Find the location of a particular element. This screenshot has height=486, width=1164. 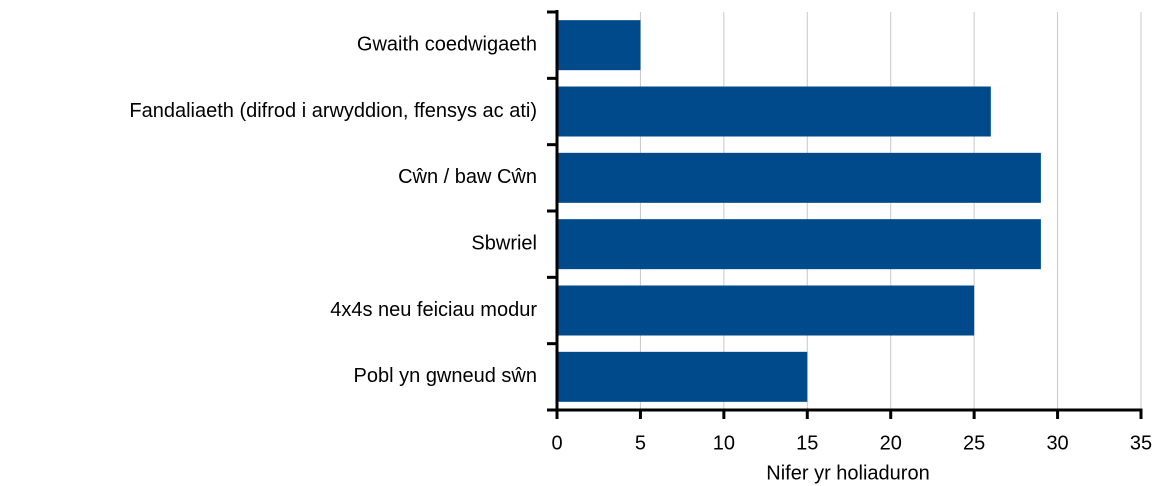

y-tick-label: 4x4s neu feiciau modur is located at coordinates (433, 310).